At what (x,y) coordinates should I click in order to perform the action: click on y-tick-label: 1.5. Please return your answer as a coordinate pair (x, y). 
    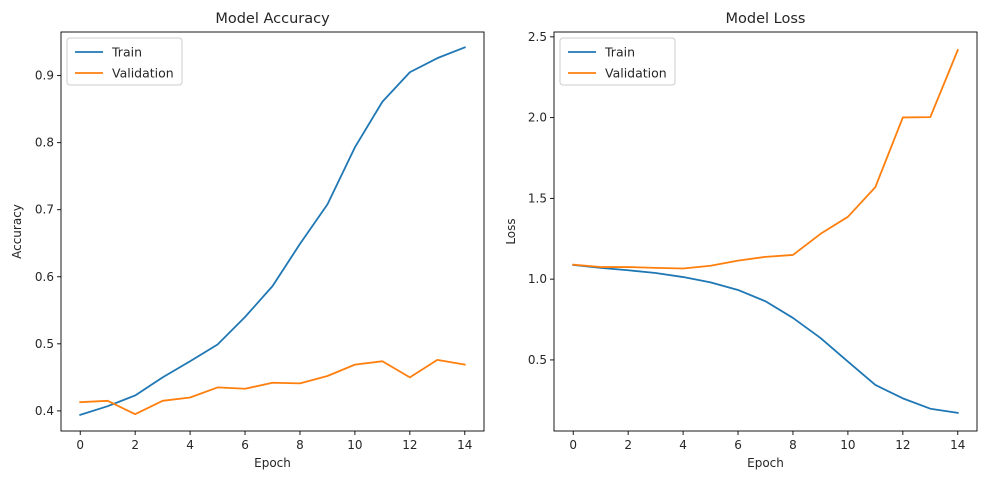
    Looking at the image, I should click on (537, 198).